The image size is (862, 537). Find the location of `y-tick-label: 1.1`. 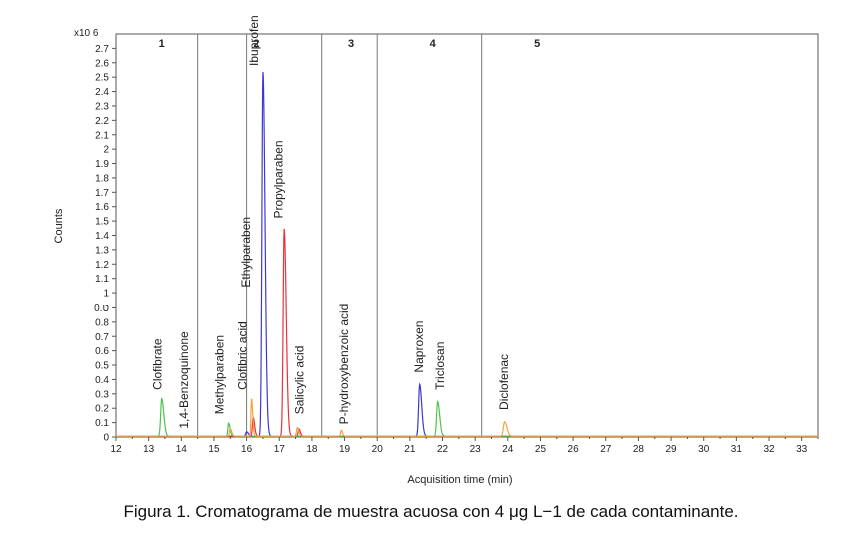

y-tick-label: 1.1 is located at coordinates (102, 279).